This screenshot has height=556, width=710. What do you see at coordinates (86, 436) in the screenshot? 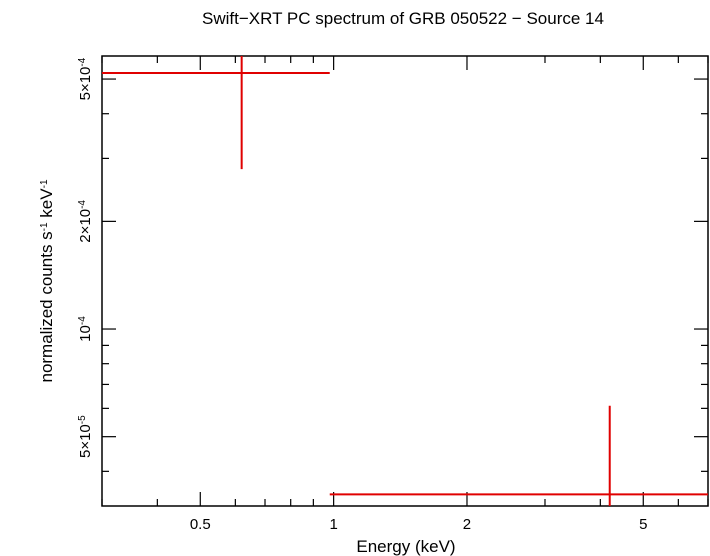
I see `y-tick-label: 5×10-5` at bounding box center [86, 436].